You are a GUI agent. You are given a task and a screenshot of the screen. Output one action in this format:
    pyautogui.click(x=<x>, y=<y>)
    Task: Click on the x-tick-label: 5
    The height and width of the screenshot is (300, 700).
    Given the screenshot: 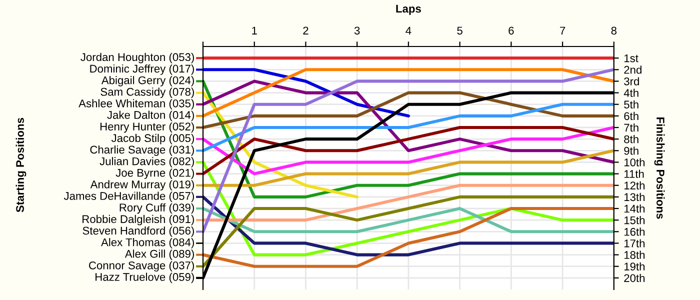 What is the action you would take?
    pyautogui.click(x=459, y=30)
    